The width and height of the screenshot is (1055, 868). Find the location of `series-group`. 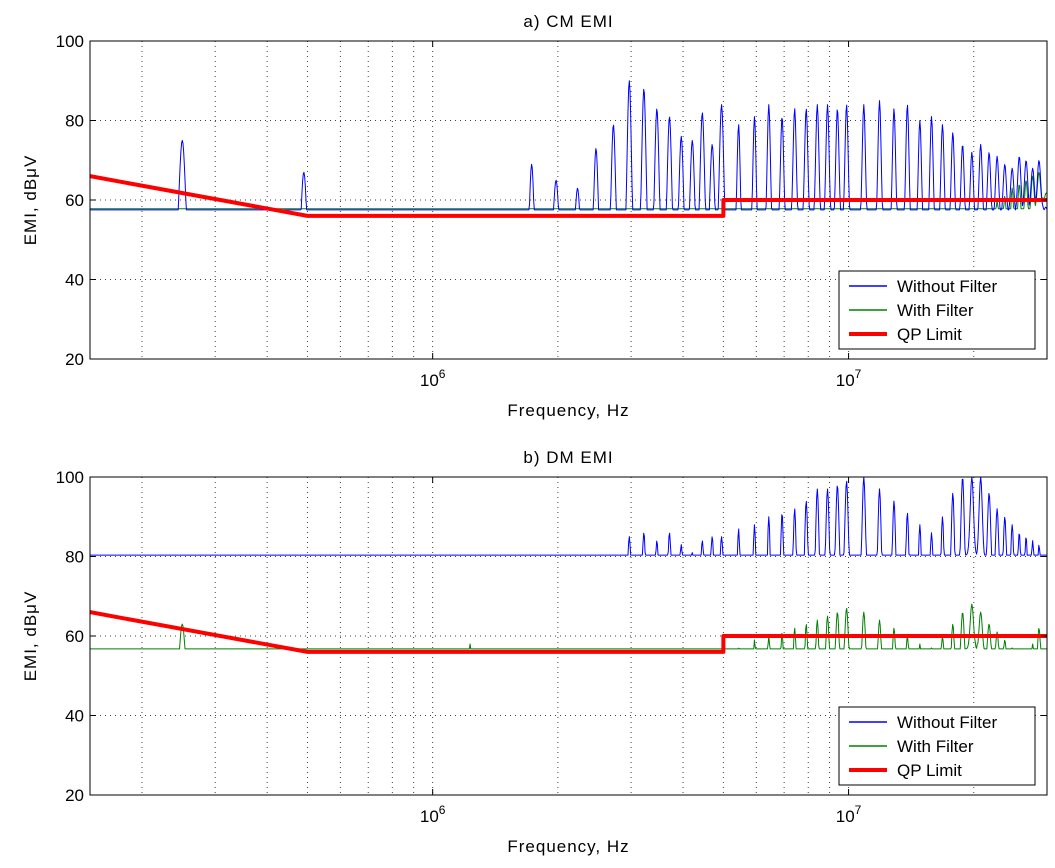

series-group is located at coordinates (568, 149).